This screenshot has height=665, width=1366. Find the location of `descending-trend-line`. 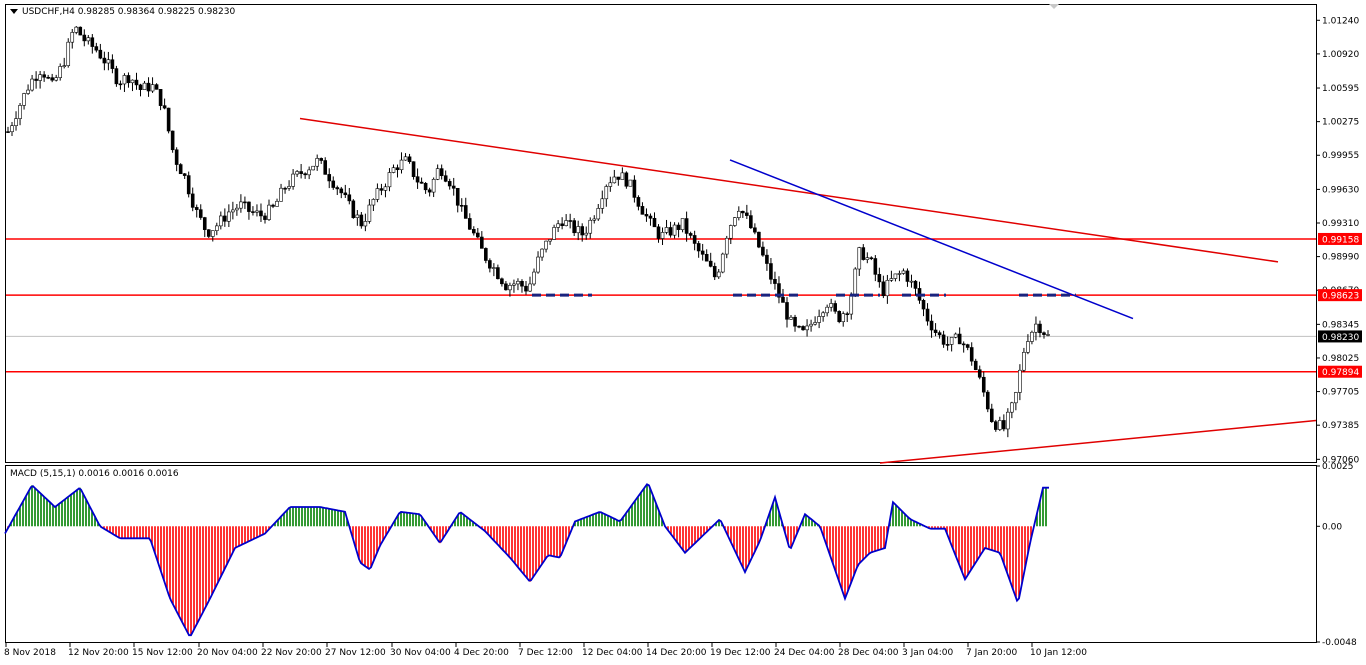

descending-trend-line is located at coordinates (931, 239).